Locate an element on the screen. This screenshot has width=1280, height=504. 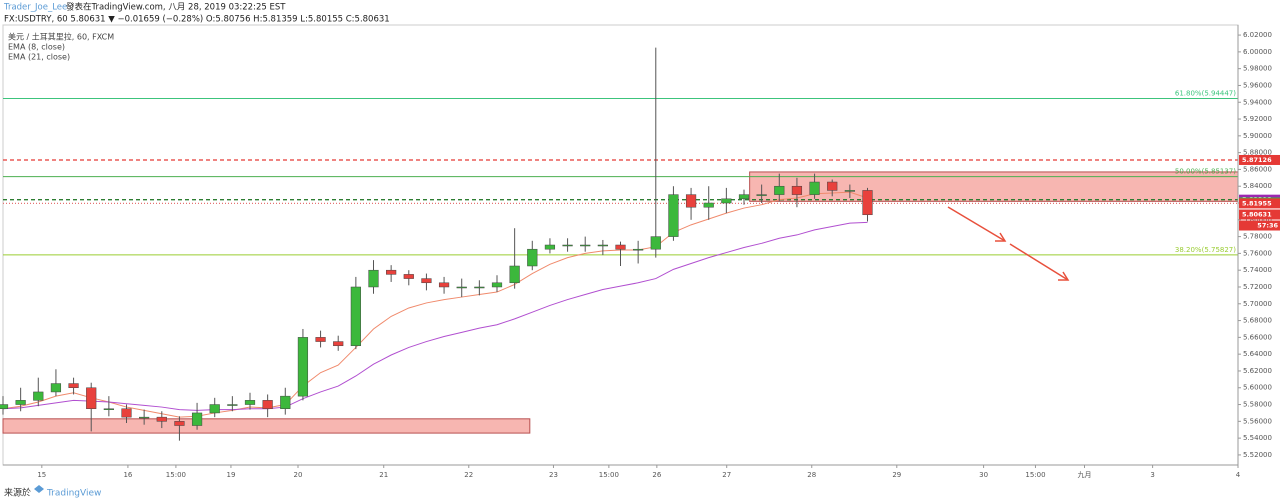
y-tick-label: 5.56000 is located at coordinates (1257, 421).